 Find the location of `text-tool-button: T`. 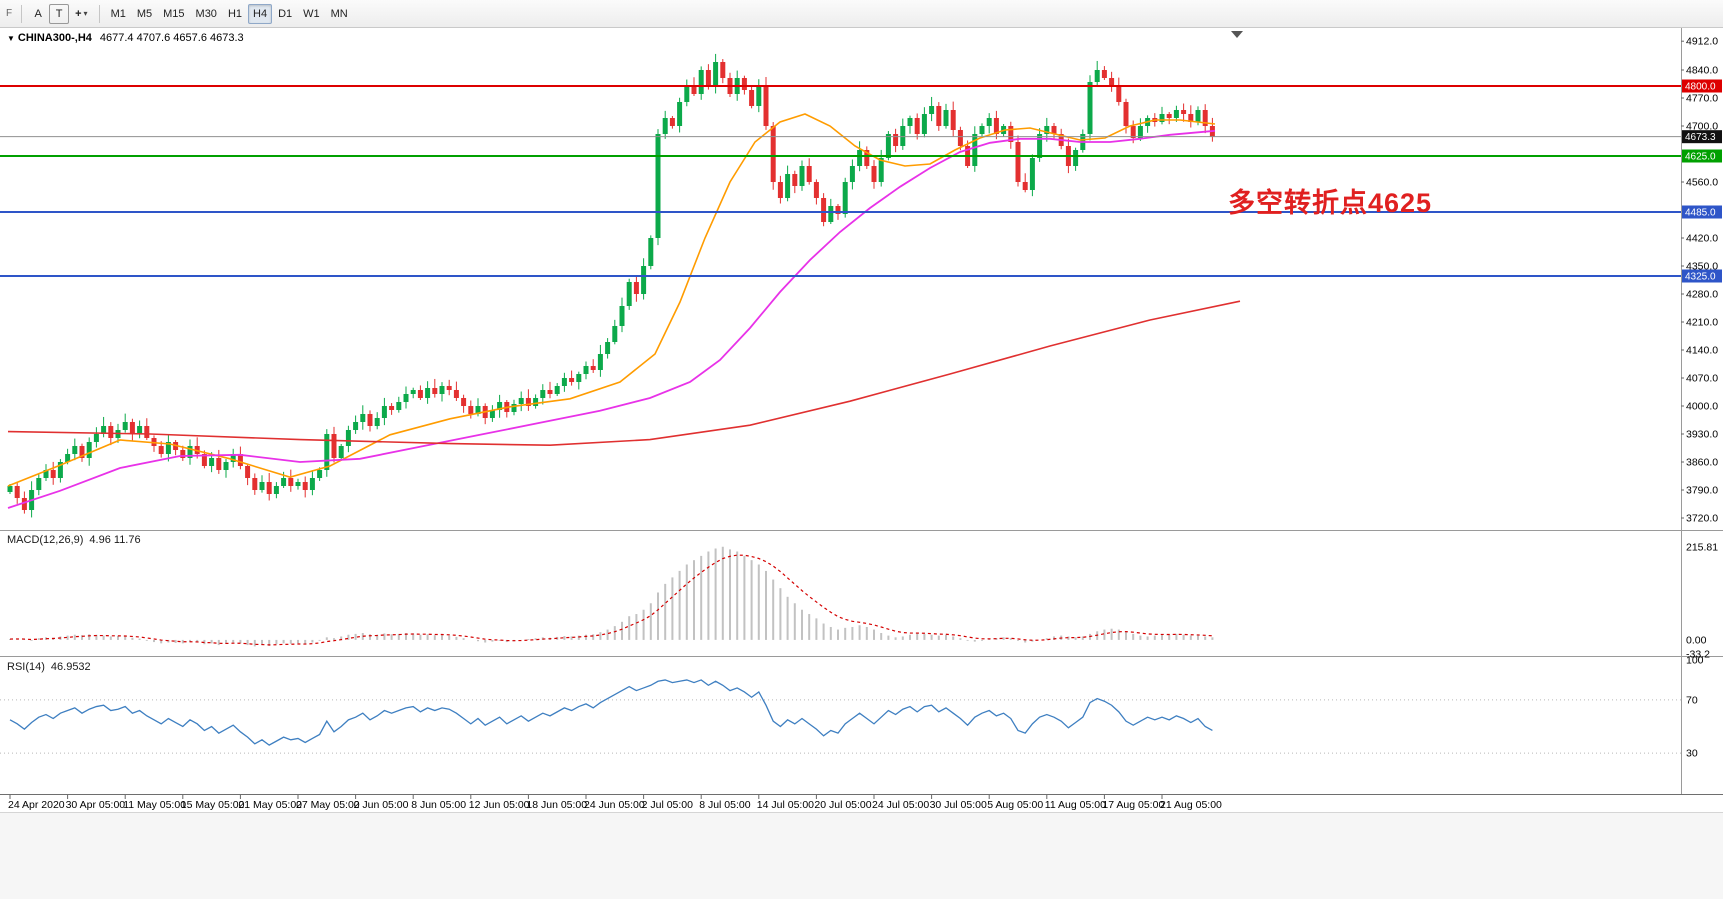

text-tool-button: T is located at coordinates (59, 13).